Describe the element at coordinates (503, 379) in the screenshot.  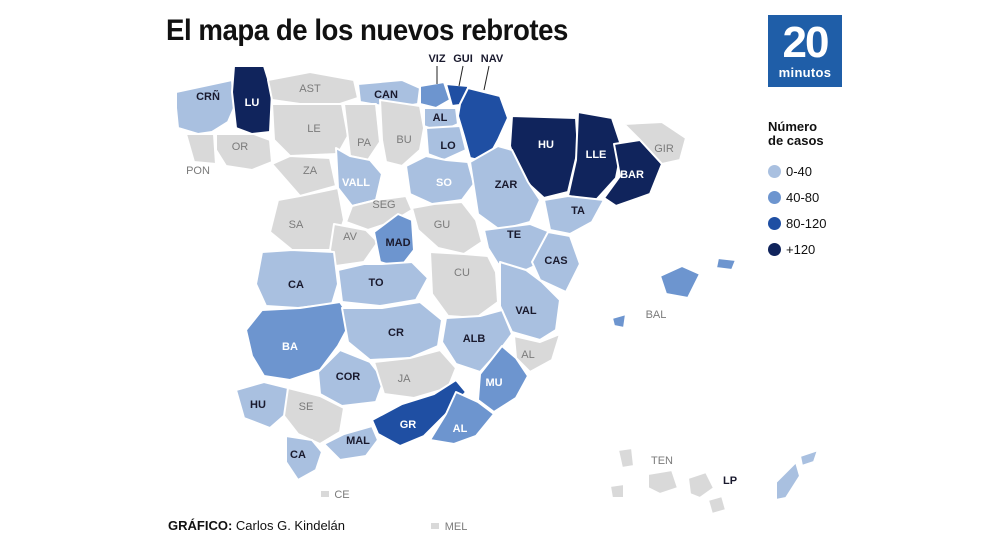
I see `region-mu` at that location.